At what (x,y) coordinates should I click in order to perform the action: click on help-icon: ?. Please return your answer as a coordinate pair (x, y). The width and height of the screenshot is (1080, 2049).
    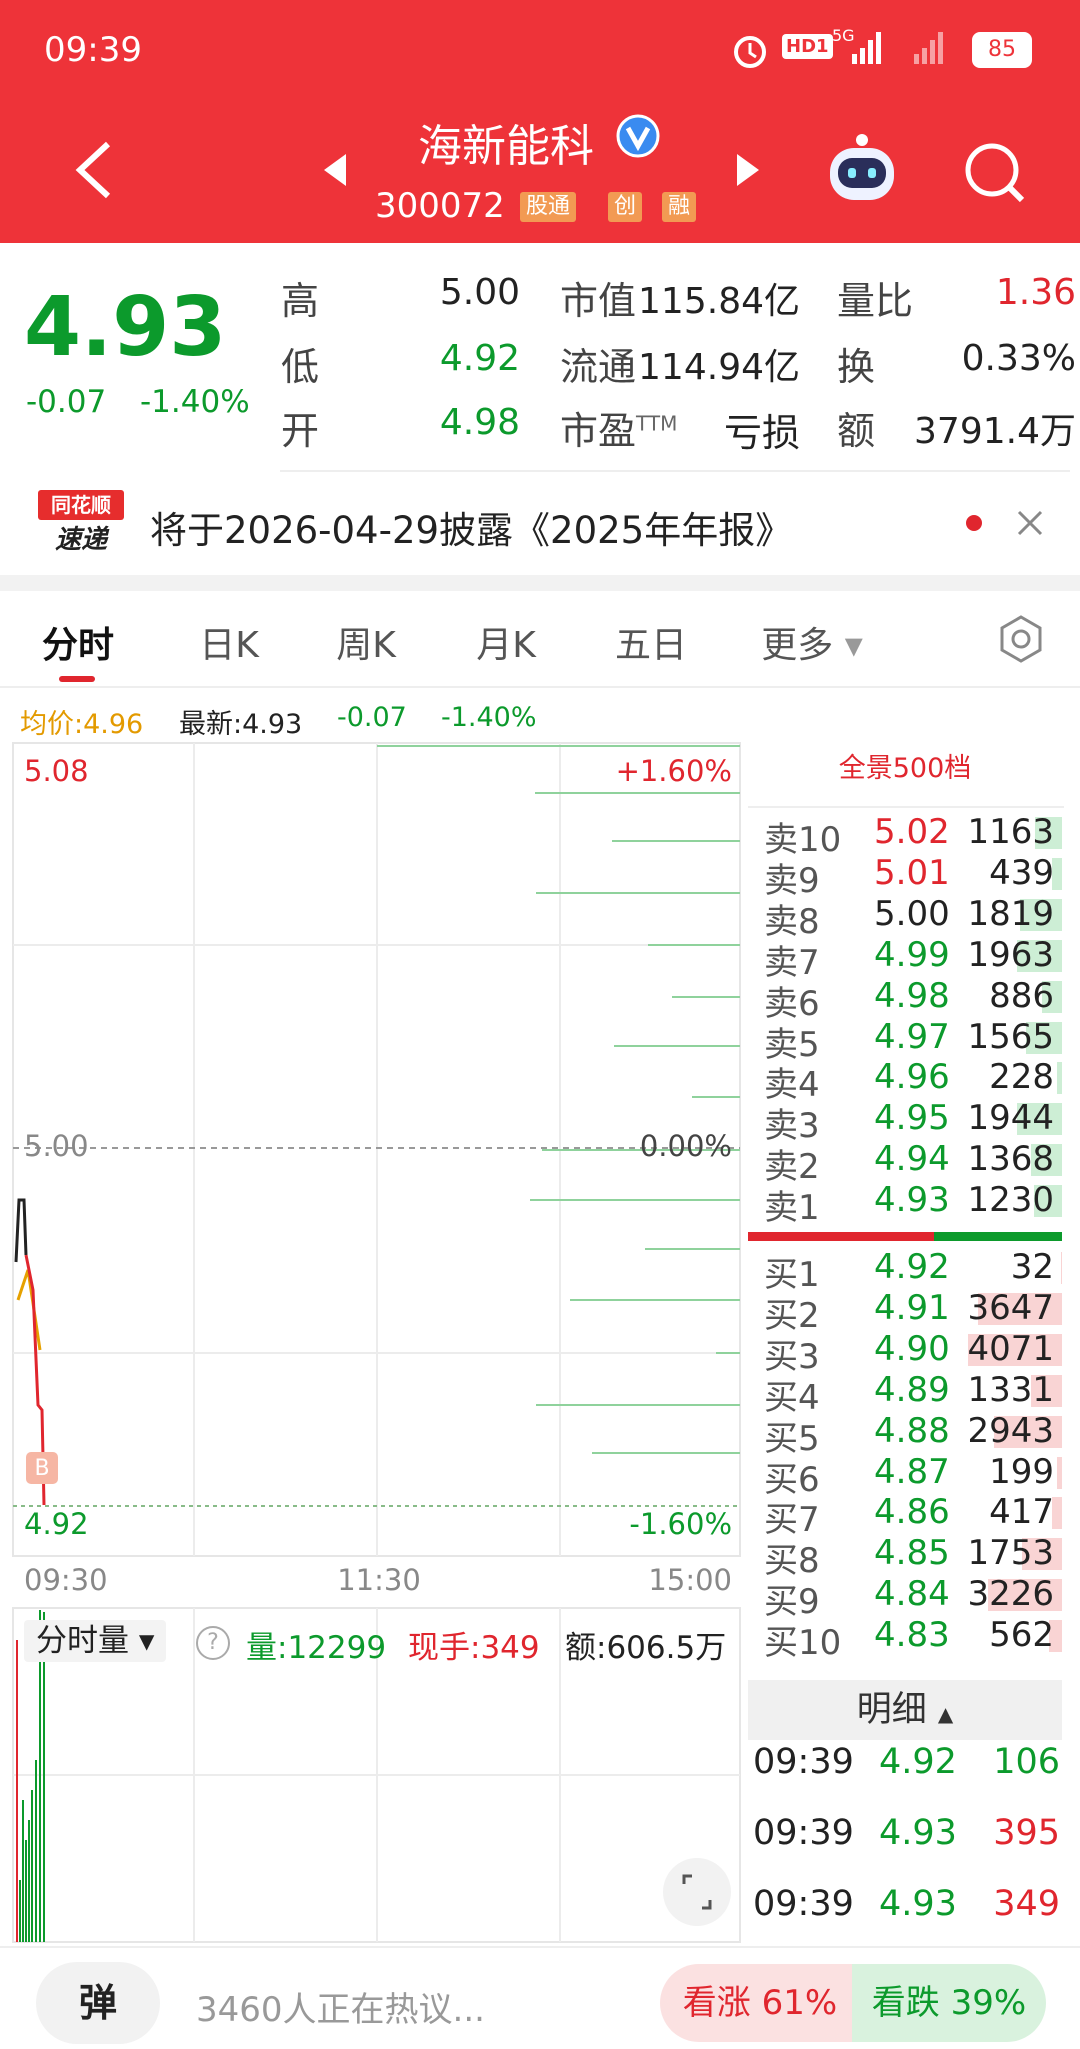
    Looking at the image, I should click on (213, 1643).